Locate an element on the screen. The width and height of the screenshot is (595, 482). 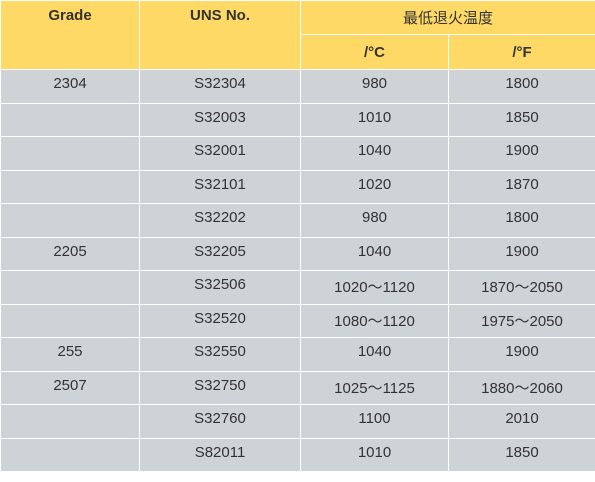
uns-cell: S32001 is located at coordinates (220, 153).